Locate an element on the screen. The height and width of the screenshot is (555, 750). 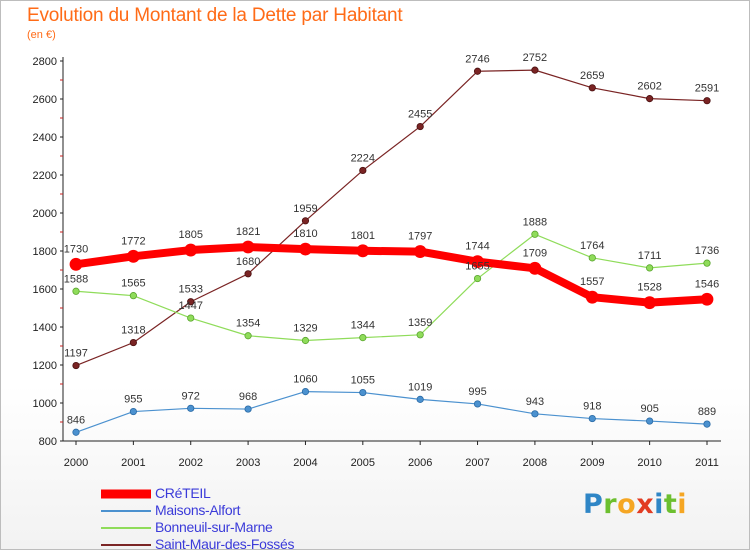
data-label-creteil: 1730 is located at coordinates (76, 249).